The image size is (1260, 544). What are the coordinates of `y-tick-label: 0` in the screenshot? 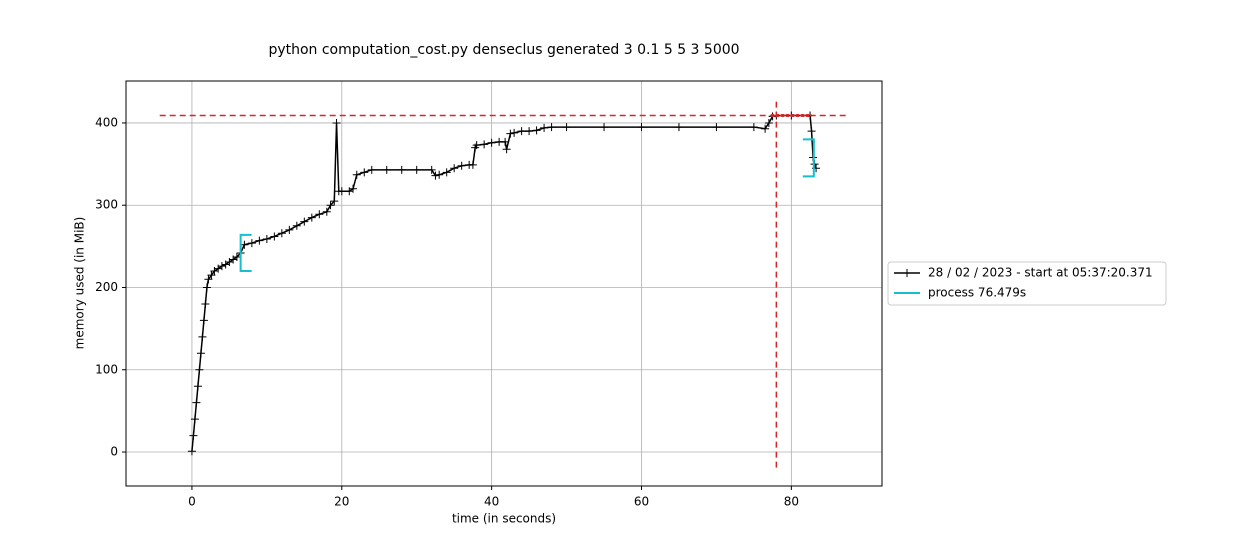 It's located at (114, 452).